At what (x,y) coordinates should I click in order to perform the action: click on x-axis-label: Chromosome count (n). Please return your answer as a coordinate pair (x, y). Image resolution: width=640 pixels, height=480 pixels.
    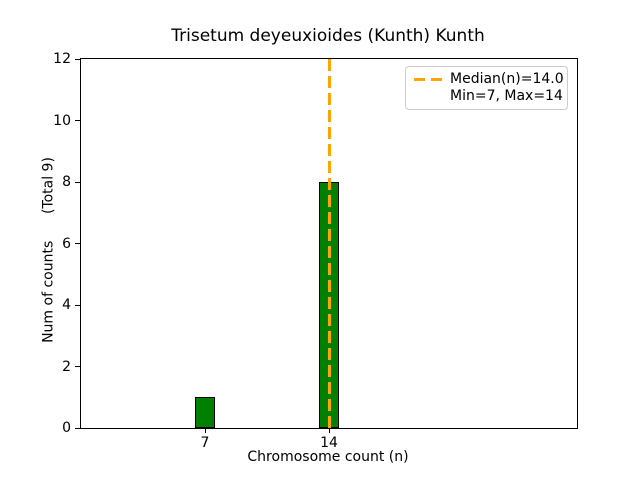
    Looking at the image, I should click on (328, 457).